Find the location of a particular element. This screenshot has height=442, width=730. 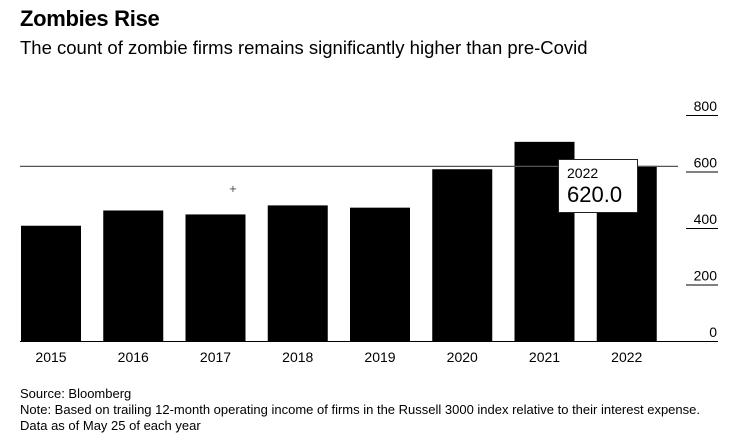

tooltip-year: 2022 is located at coordinates (583, 173).